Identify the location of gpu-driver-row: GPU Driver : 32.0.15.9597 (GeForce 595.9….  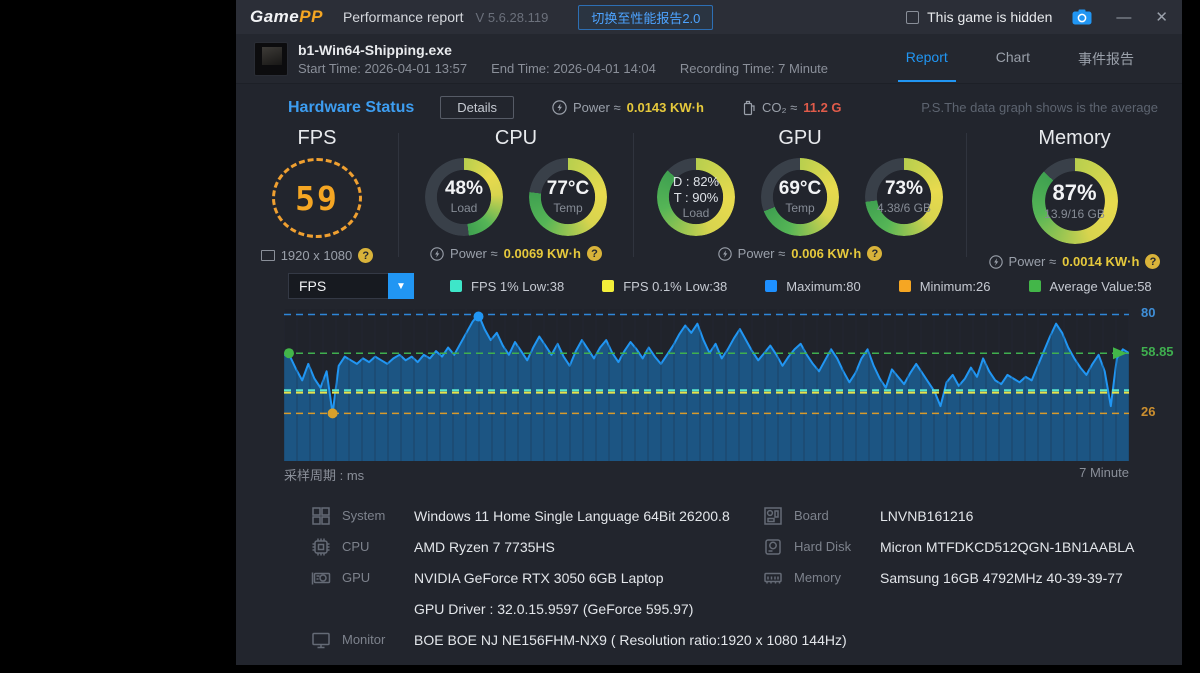
(554, 608).